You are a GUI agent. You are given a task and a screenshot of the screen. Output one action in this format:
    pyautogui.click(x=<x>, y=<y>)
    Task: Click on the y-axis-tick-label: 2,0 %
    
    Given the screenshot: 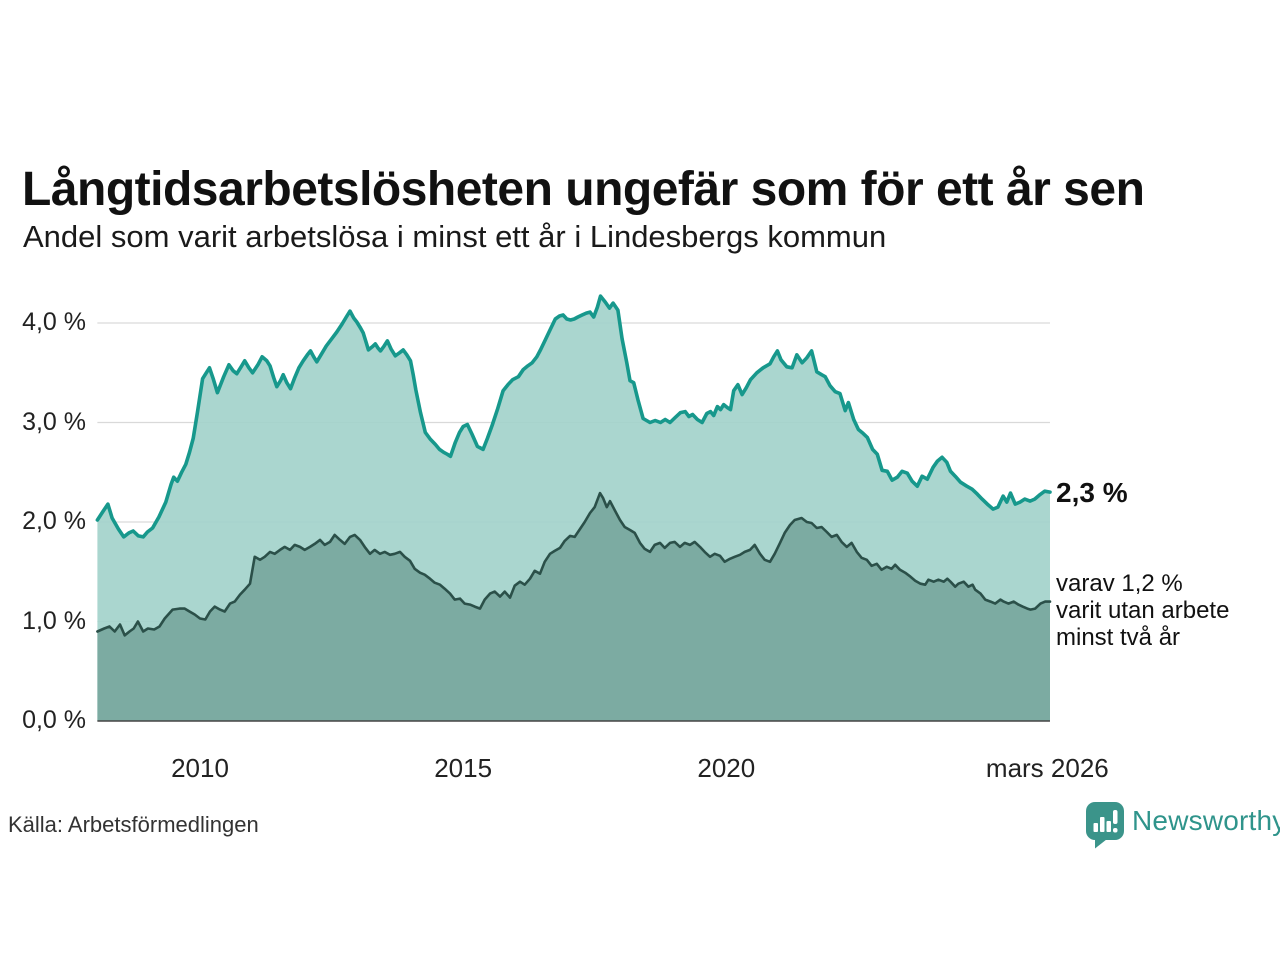 What is the action you would take?
    pyautogui.click(x=54, y=521)
    